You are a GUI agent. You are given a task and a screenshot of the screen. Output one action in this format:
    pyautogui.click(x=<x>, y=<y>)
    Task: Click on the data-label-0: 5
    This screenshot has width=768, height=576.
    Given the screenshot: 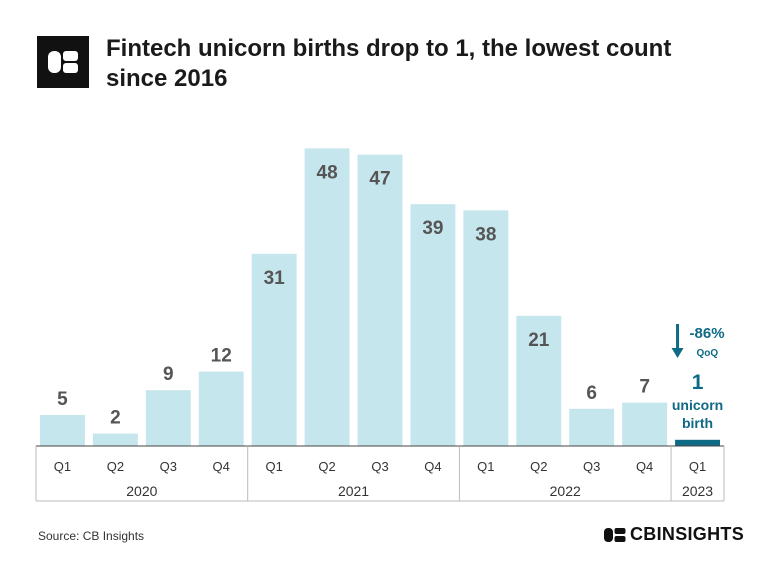 What is the action you would take?
    pyautogui.click(x=62, y=399)
    